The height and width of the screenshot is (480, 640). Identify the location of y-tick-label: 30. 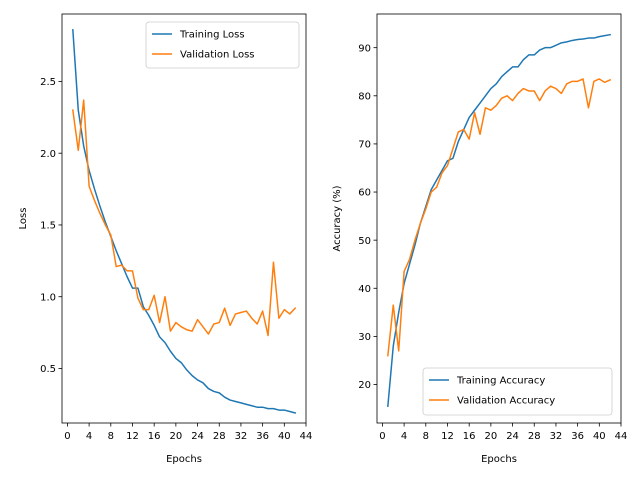
(364, 337).